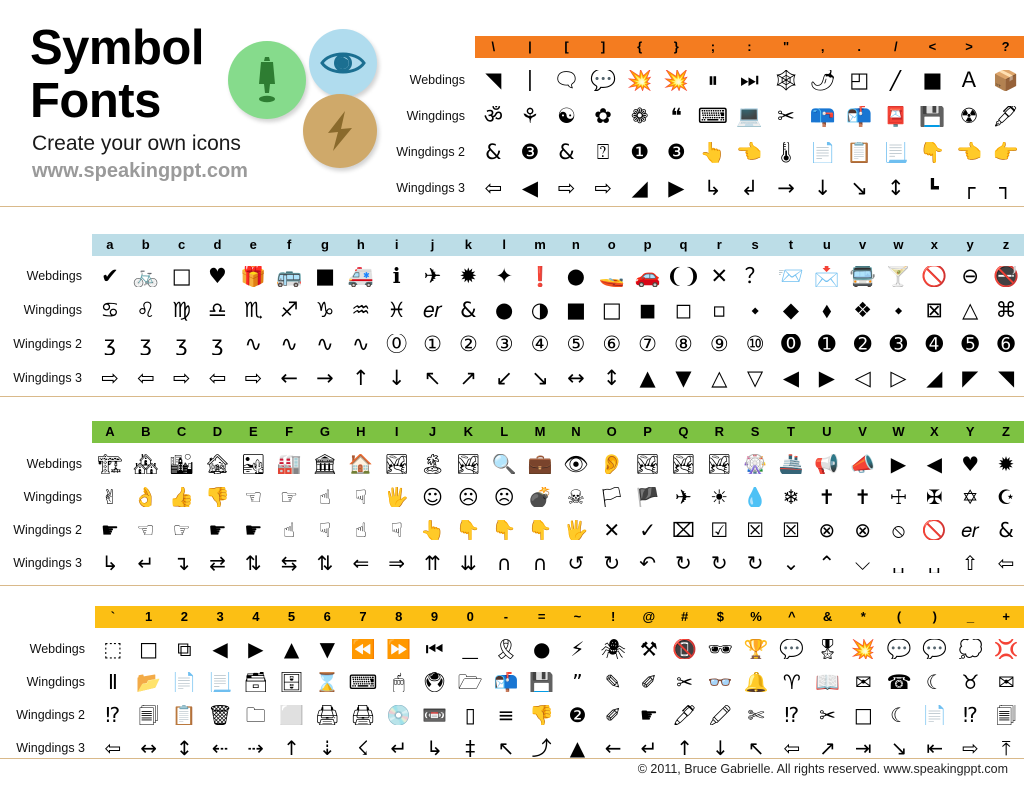 The image size is (1024, 791). I want to click on glyph-numbers-3-21: ⇥, so click(863, 747).